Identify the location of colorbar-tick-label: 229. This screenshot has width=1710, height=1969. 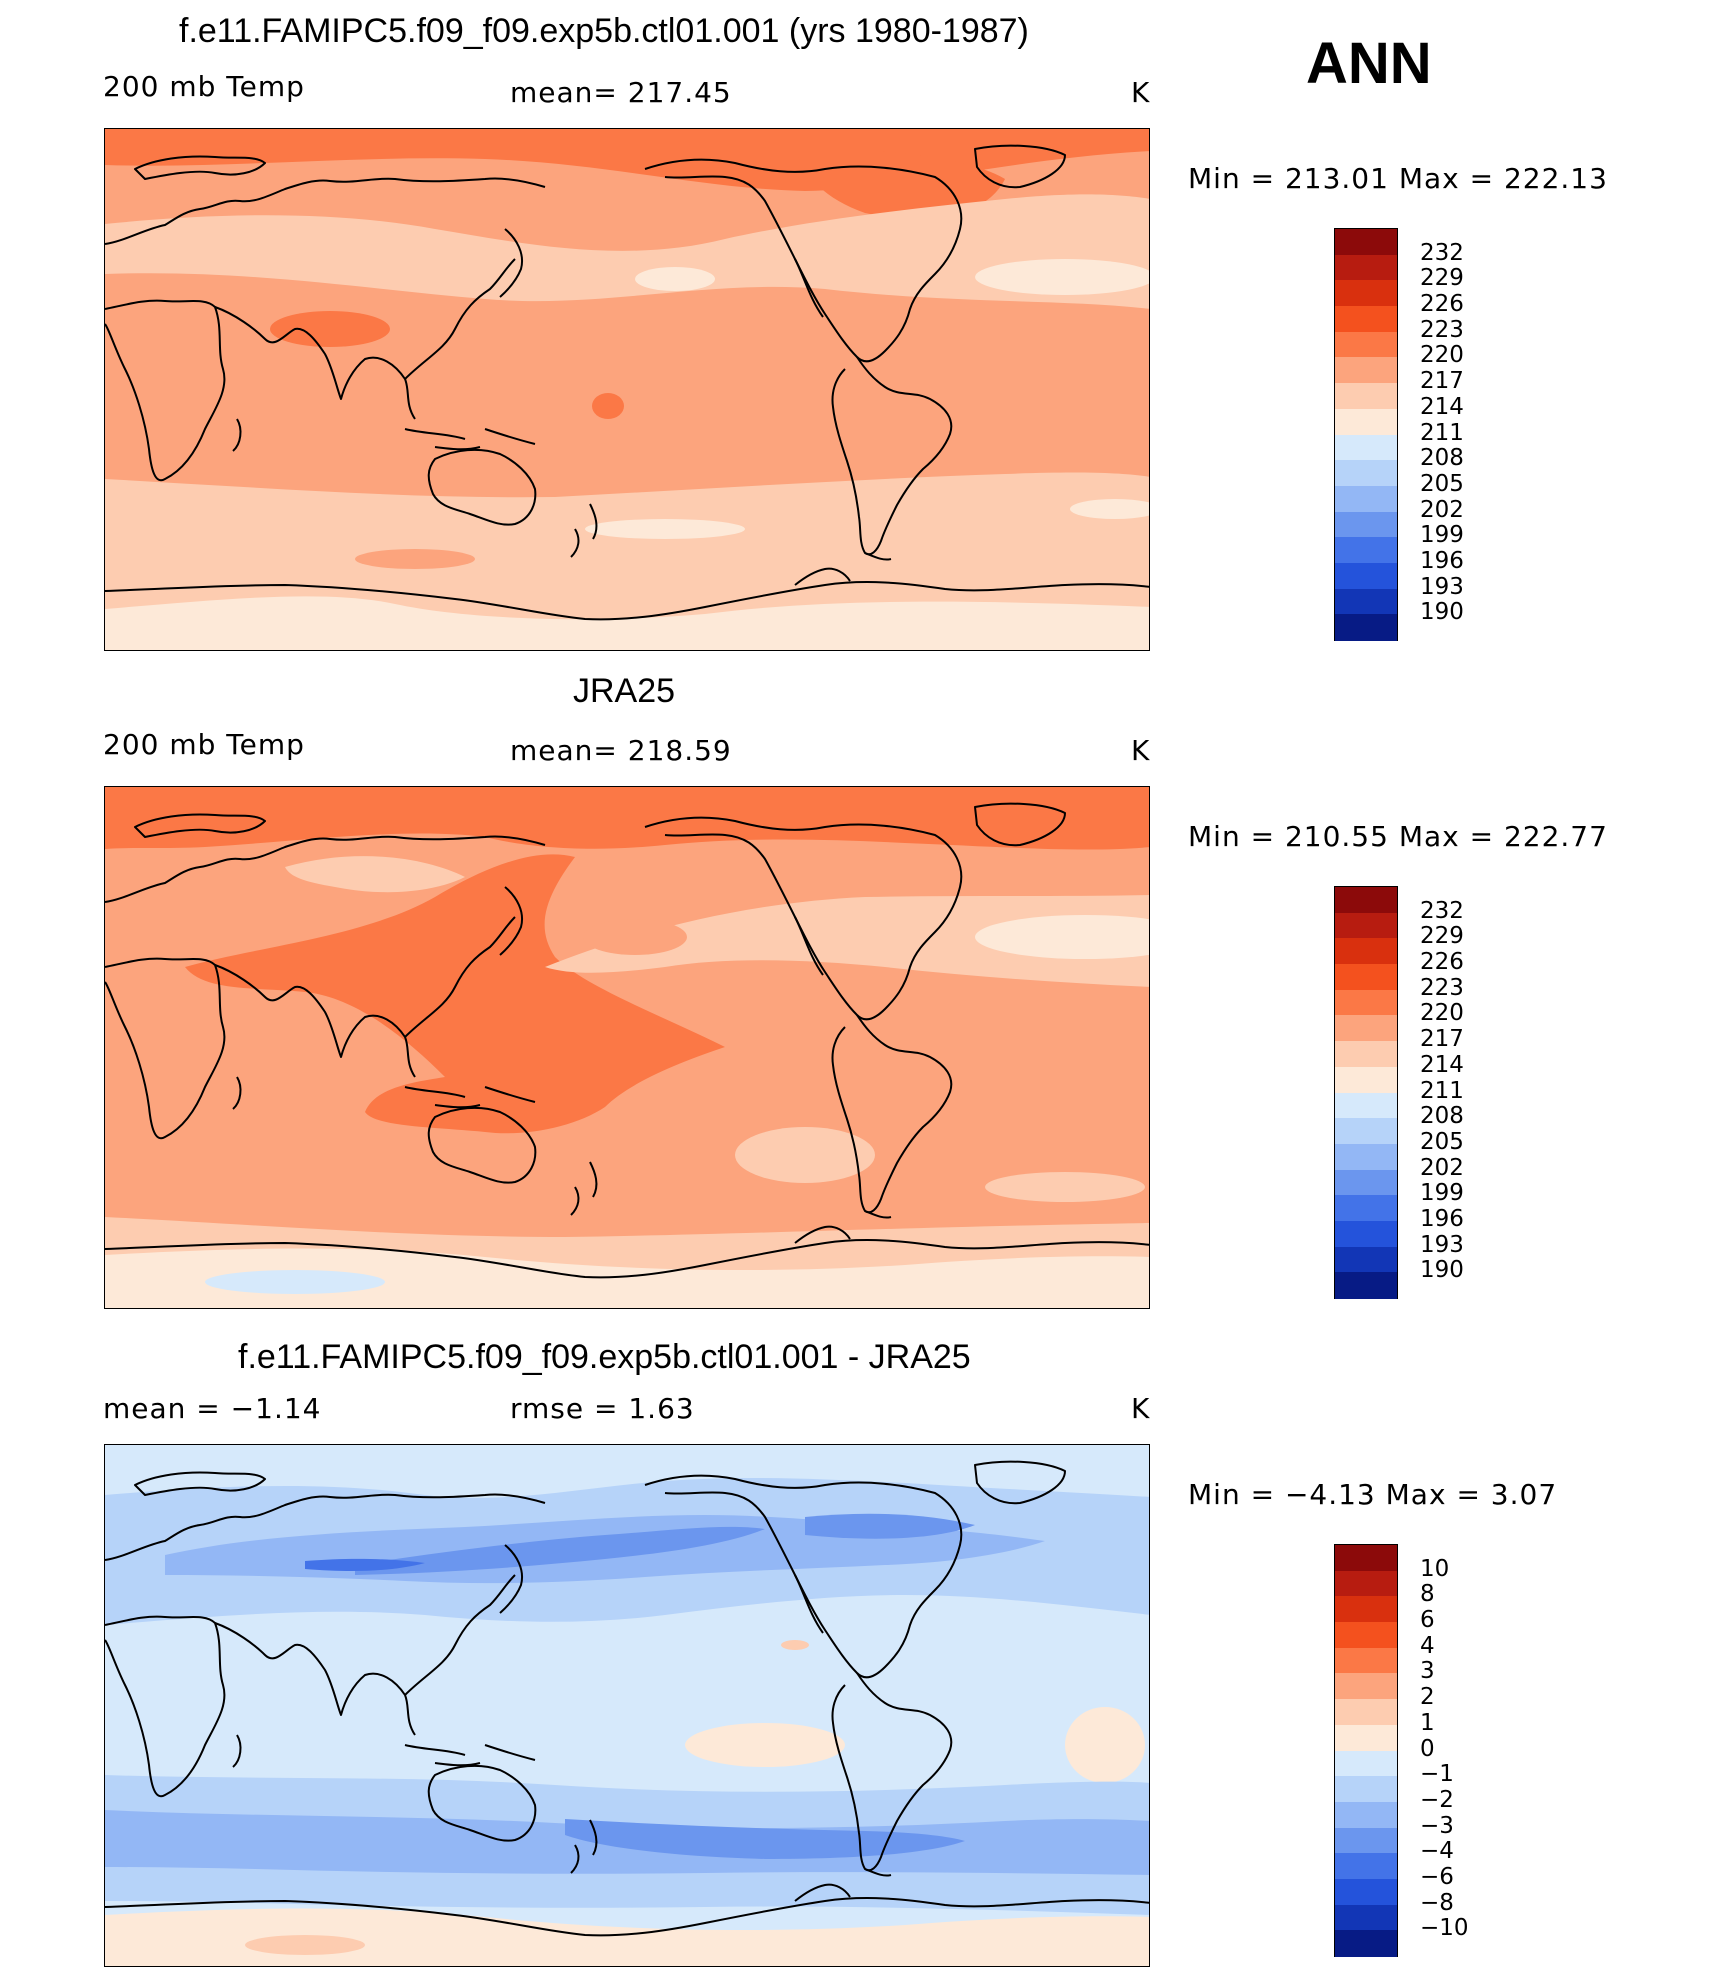
(1442, 936).